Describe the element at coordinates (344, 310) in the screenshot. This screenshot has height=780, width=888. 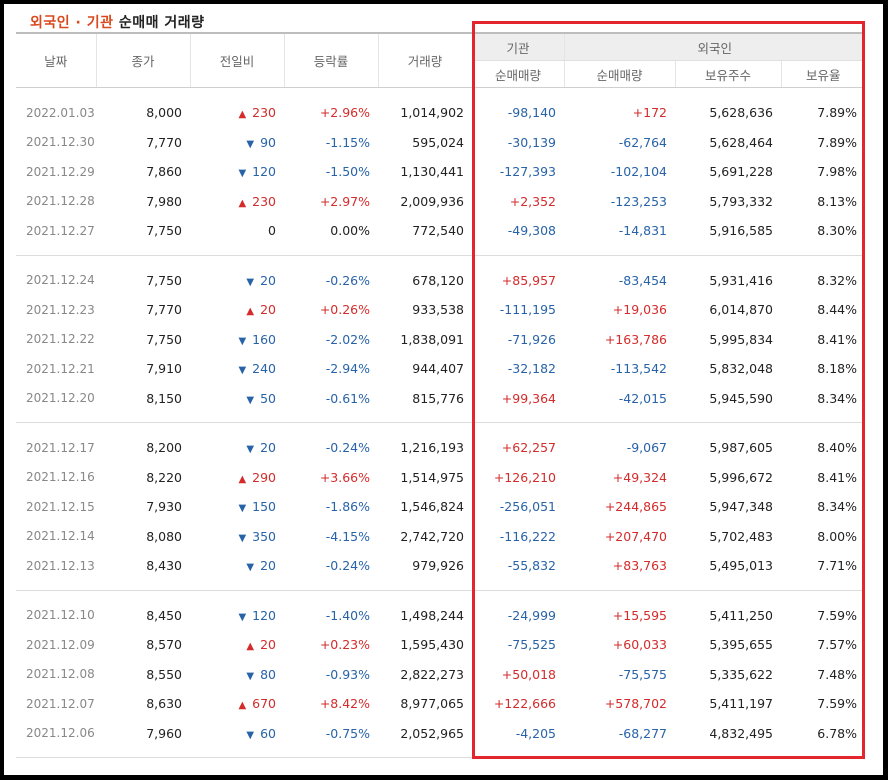
I see `cell-rate: +0.26%` at that location.